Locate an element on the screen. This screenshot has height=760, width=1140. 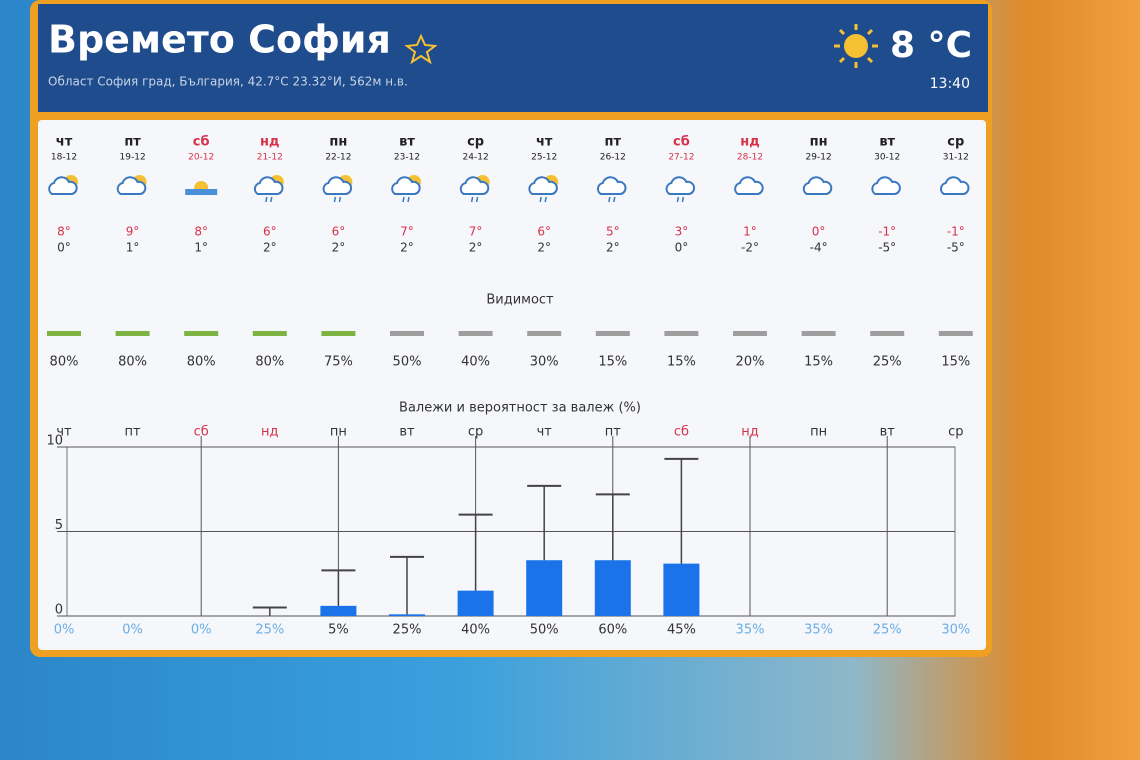
header-band is located at coordinates (513, 58).